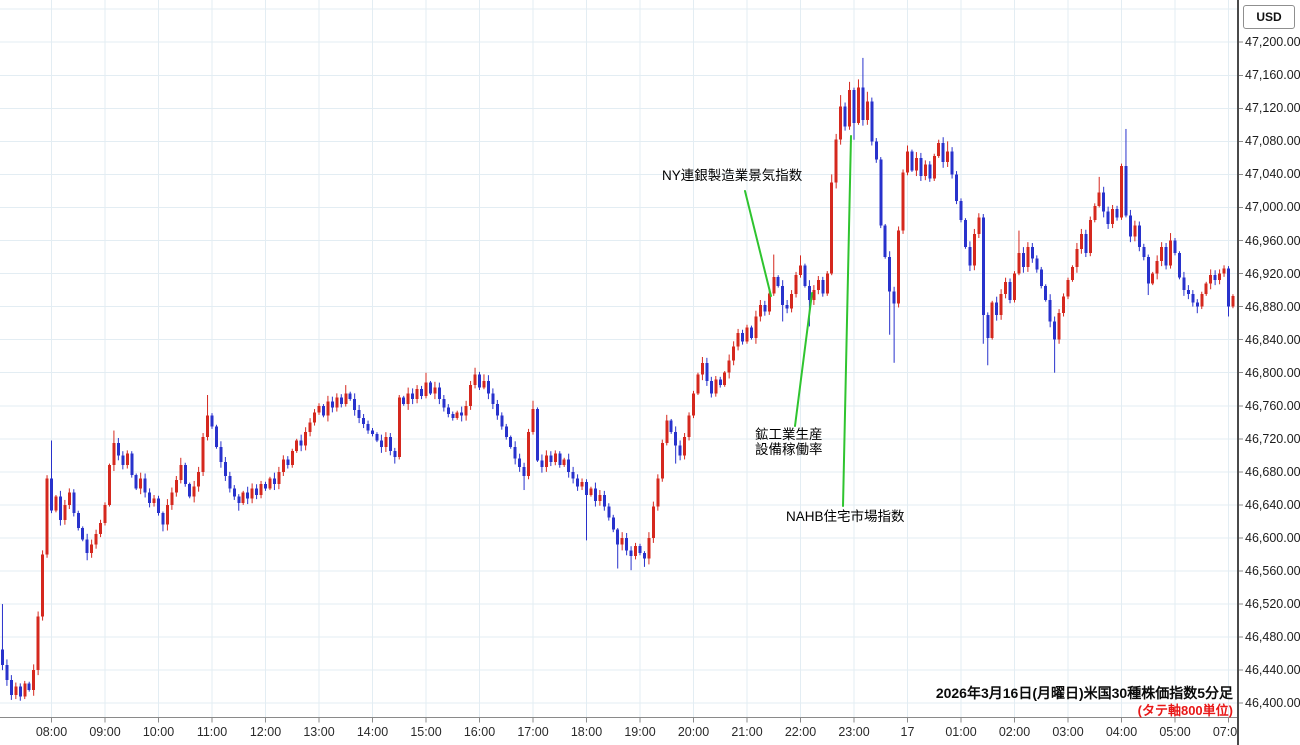 This screenshot has width=1300, height=745. I want to click on x-axis-label: 22:00, so click(800, 732).